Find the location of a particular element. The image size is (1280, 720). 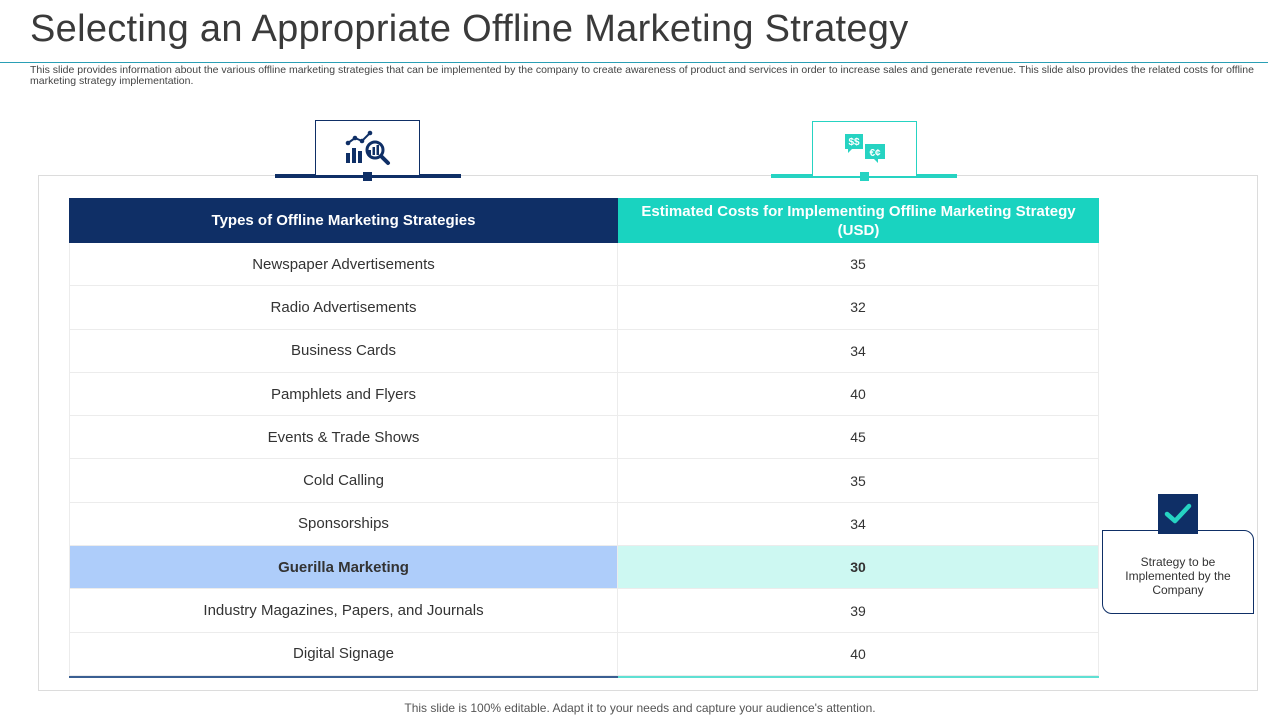

strategy-cell: Events & Trade Shows is located at coordinates (343, 437).